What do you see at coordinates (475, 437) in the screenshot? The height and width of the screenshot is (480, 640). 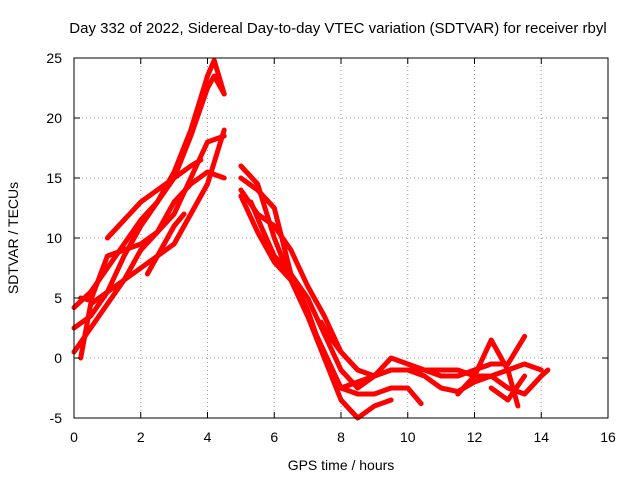 I see `x-tick-label: 12` at bounding box center [475, 437].